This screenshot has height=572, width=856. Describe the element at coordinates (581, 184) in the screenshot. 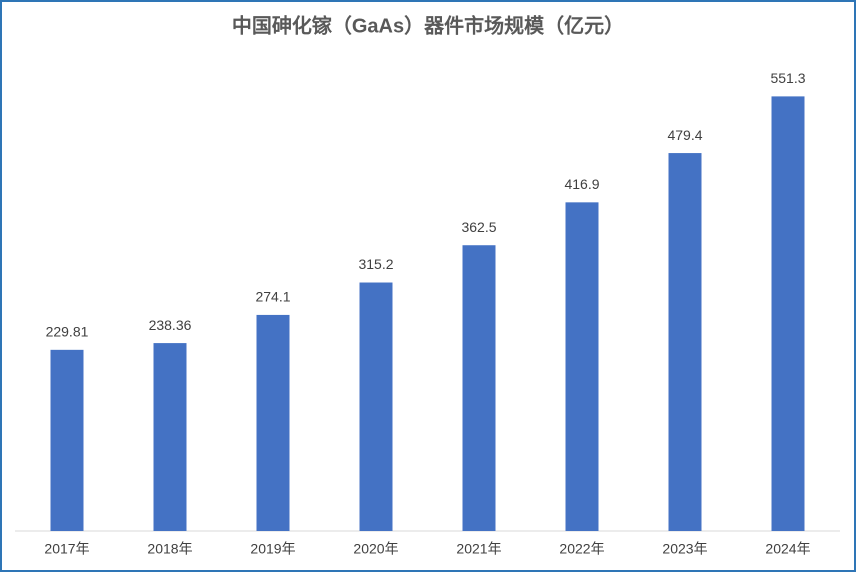

I see `data-label: 416.9` at that location.